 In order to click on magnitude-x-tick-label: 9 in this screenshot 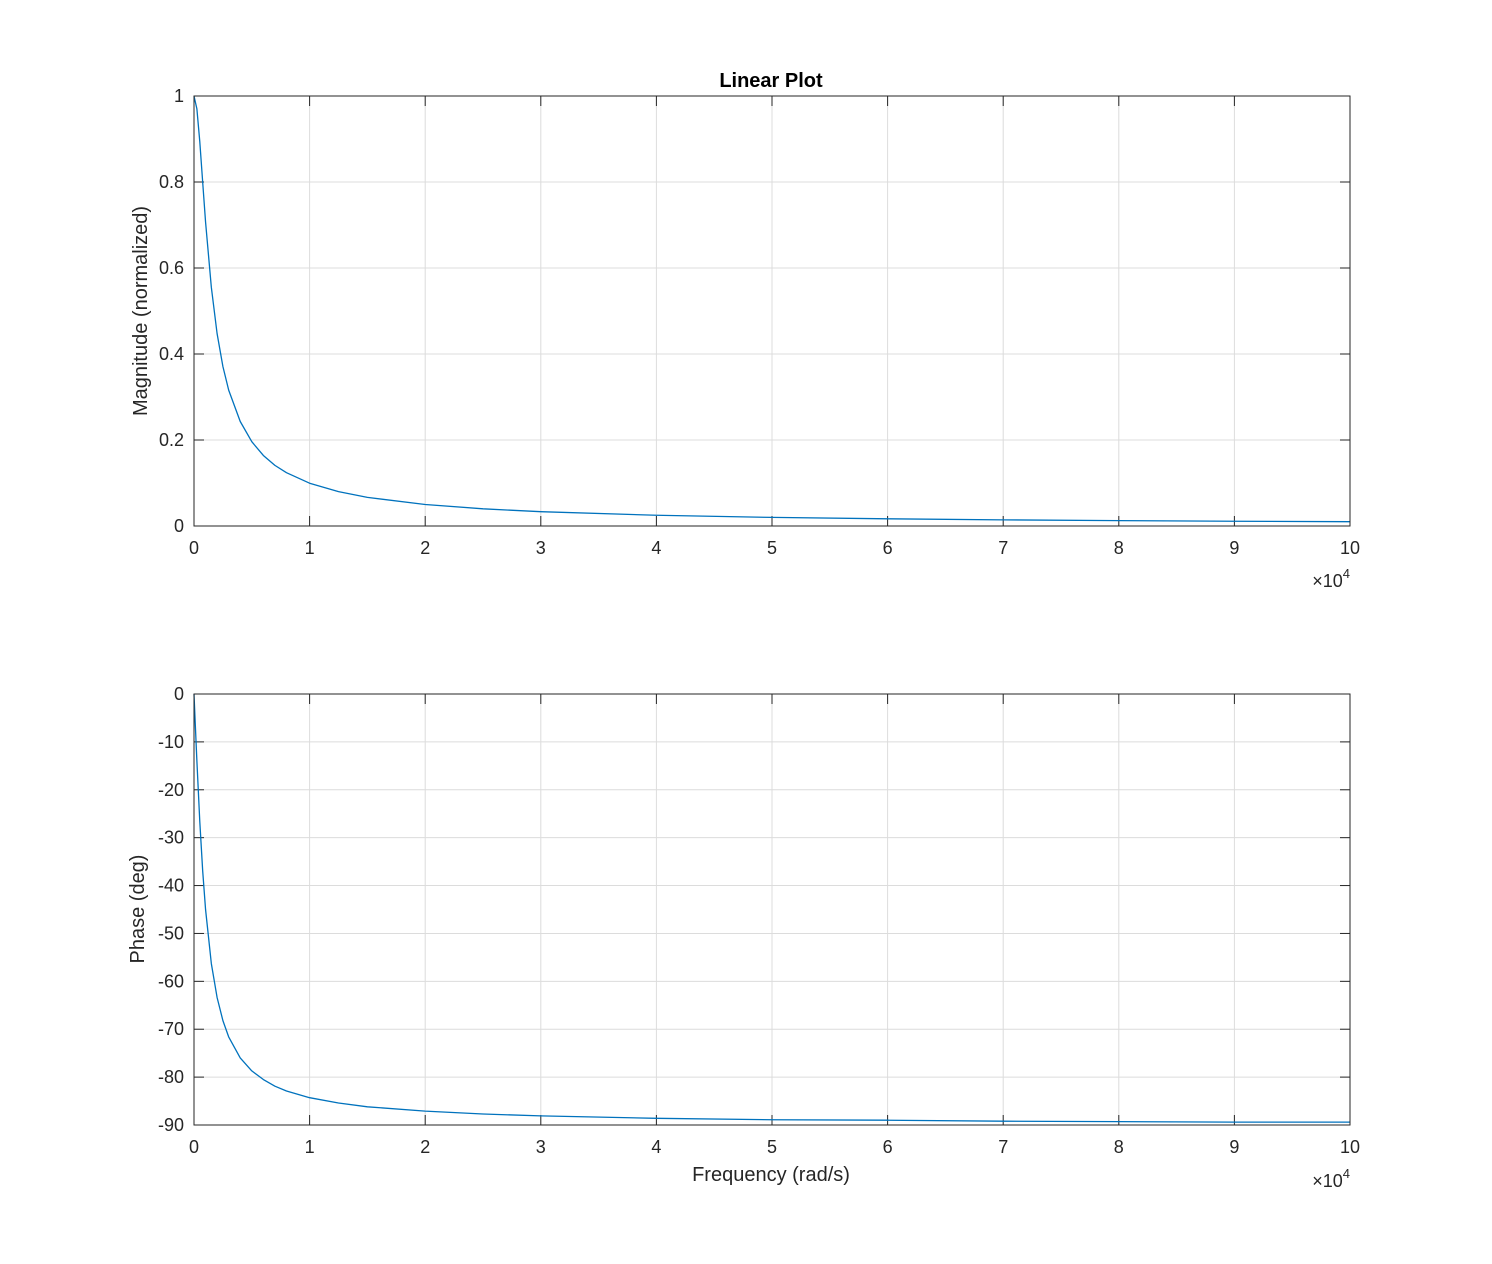, I will do `click(1234, 548)`.